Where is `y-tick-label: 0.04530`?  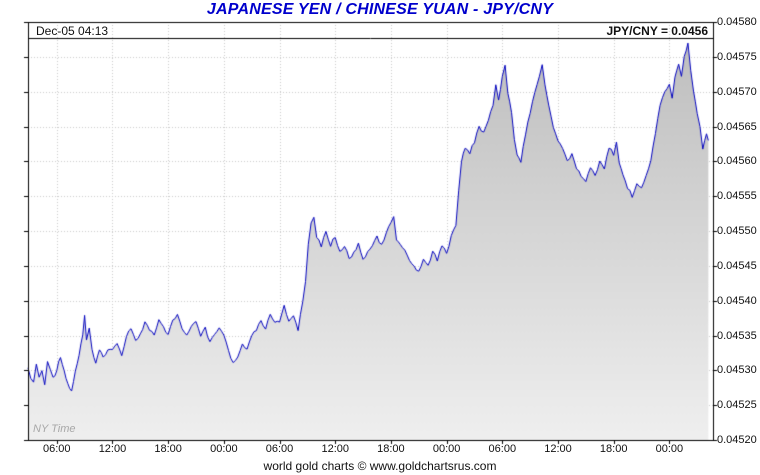
y-tick-label: 0.04530 is located at coordinates (737, 370).